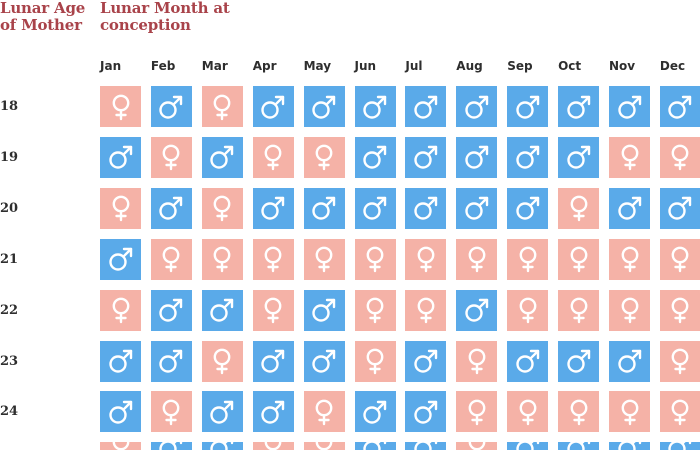 The width and height of the screenshot is (700, 460). What do you see at coordinates (9, 361) in the screenshot?
I see `age-label-23: 23` at bounding box center [9, 361].